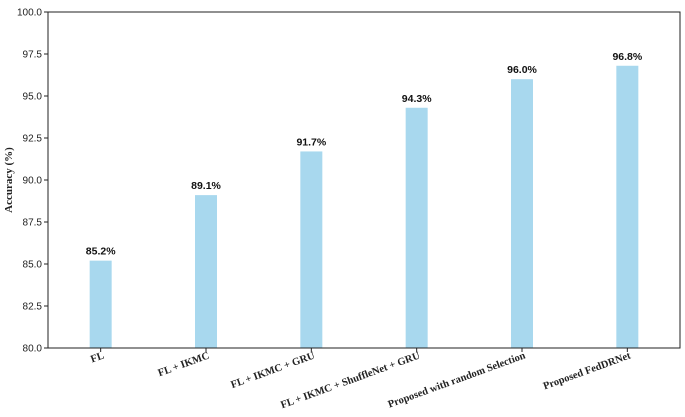  Describe the element at coordinates (101, 252) in the screenshot. I see `bar-data-label: 85.2%` at that location.